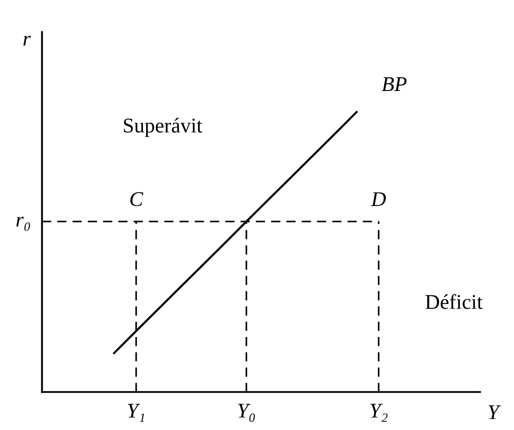 Image resolution: width=514 pixels, height=430 pixels. What do you see at coordinates (23, 223) in the screenshot?
I see `ref-line-label: r₀` at bounding box center [23, 223].